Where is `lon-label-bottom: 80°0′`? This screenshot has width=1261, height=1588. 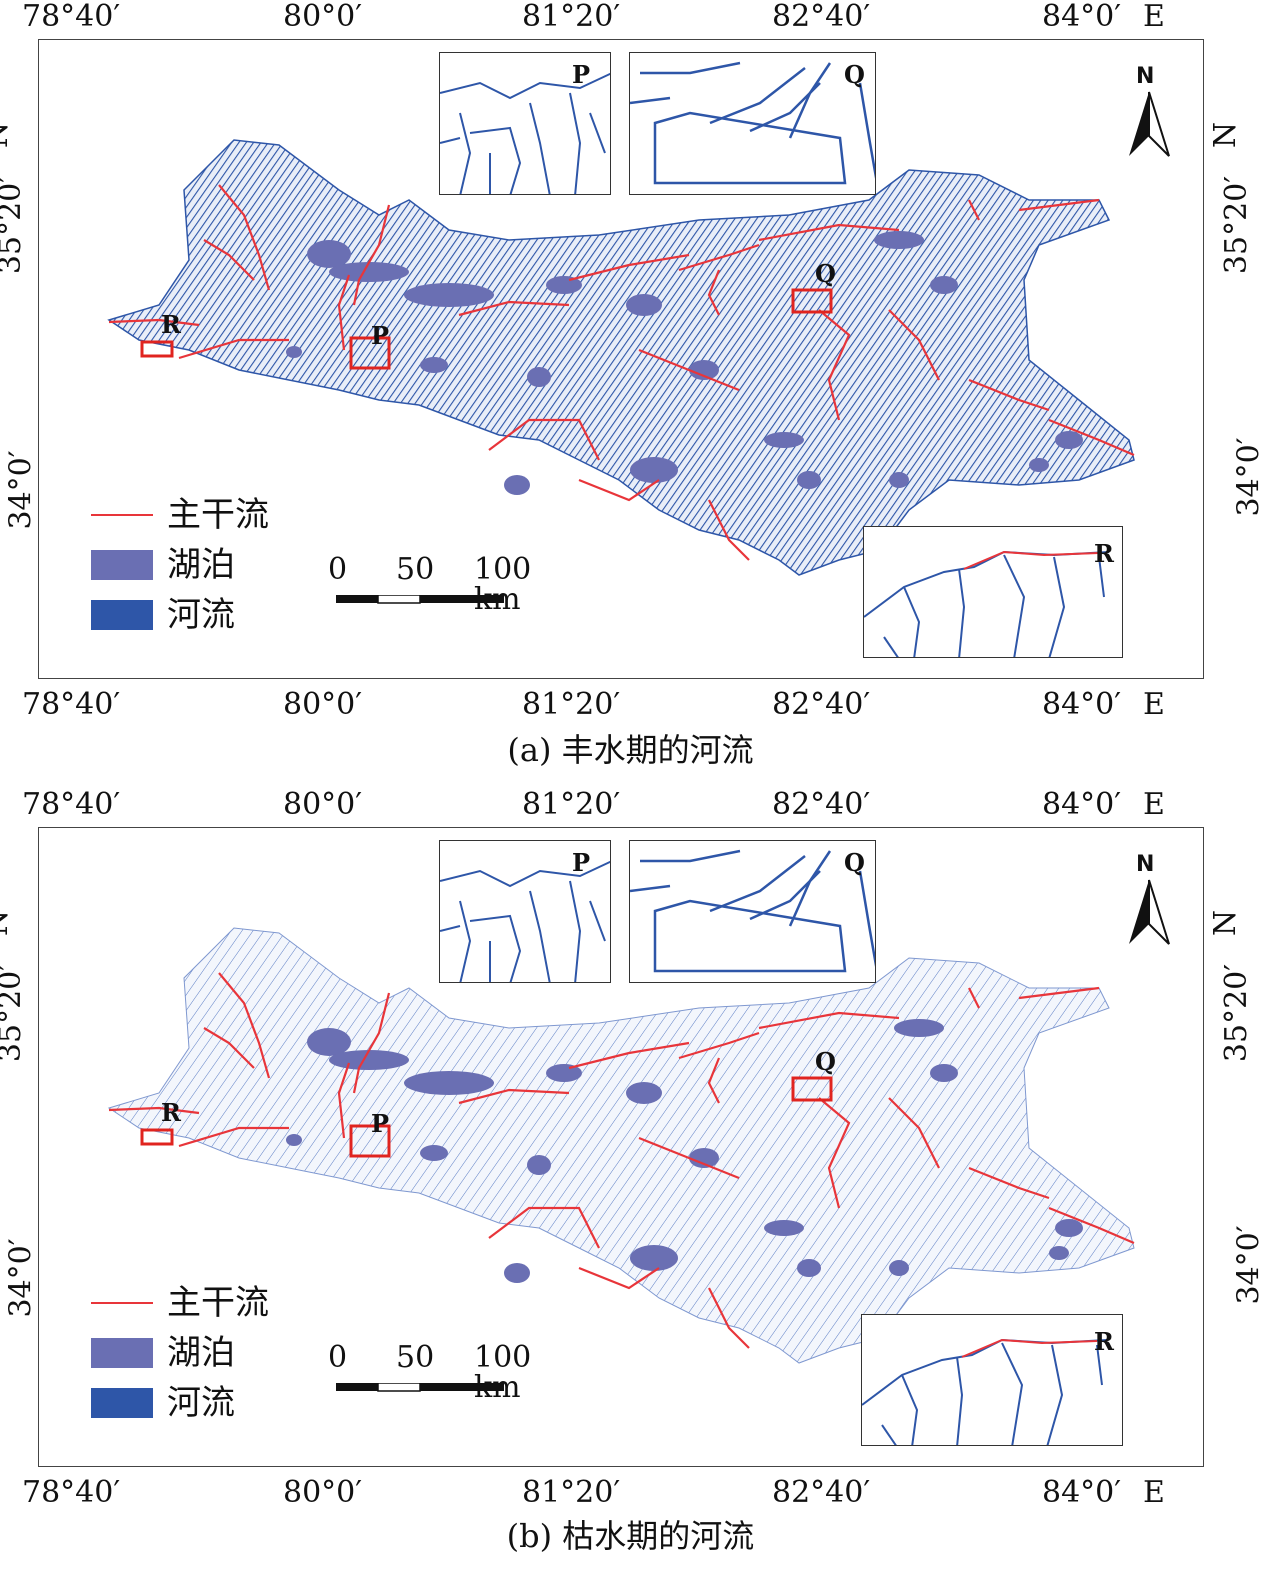
lon-label-bottom: 80°0′ is located at coordinates (323, 1492).